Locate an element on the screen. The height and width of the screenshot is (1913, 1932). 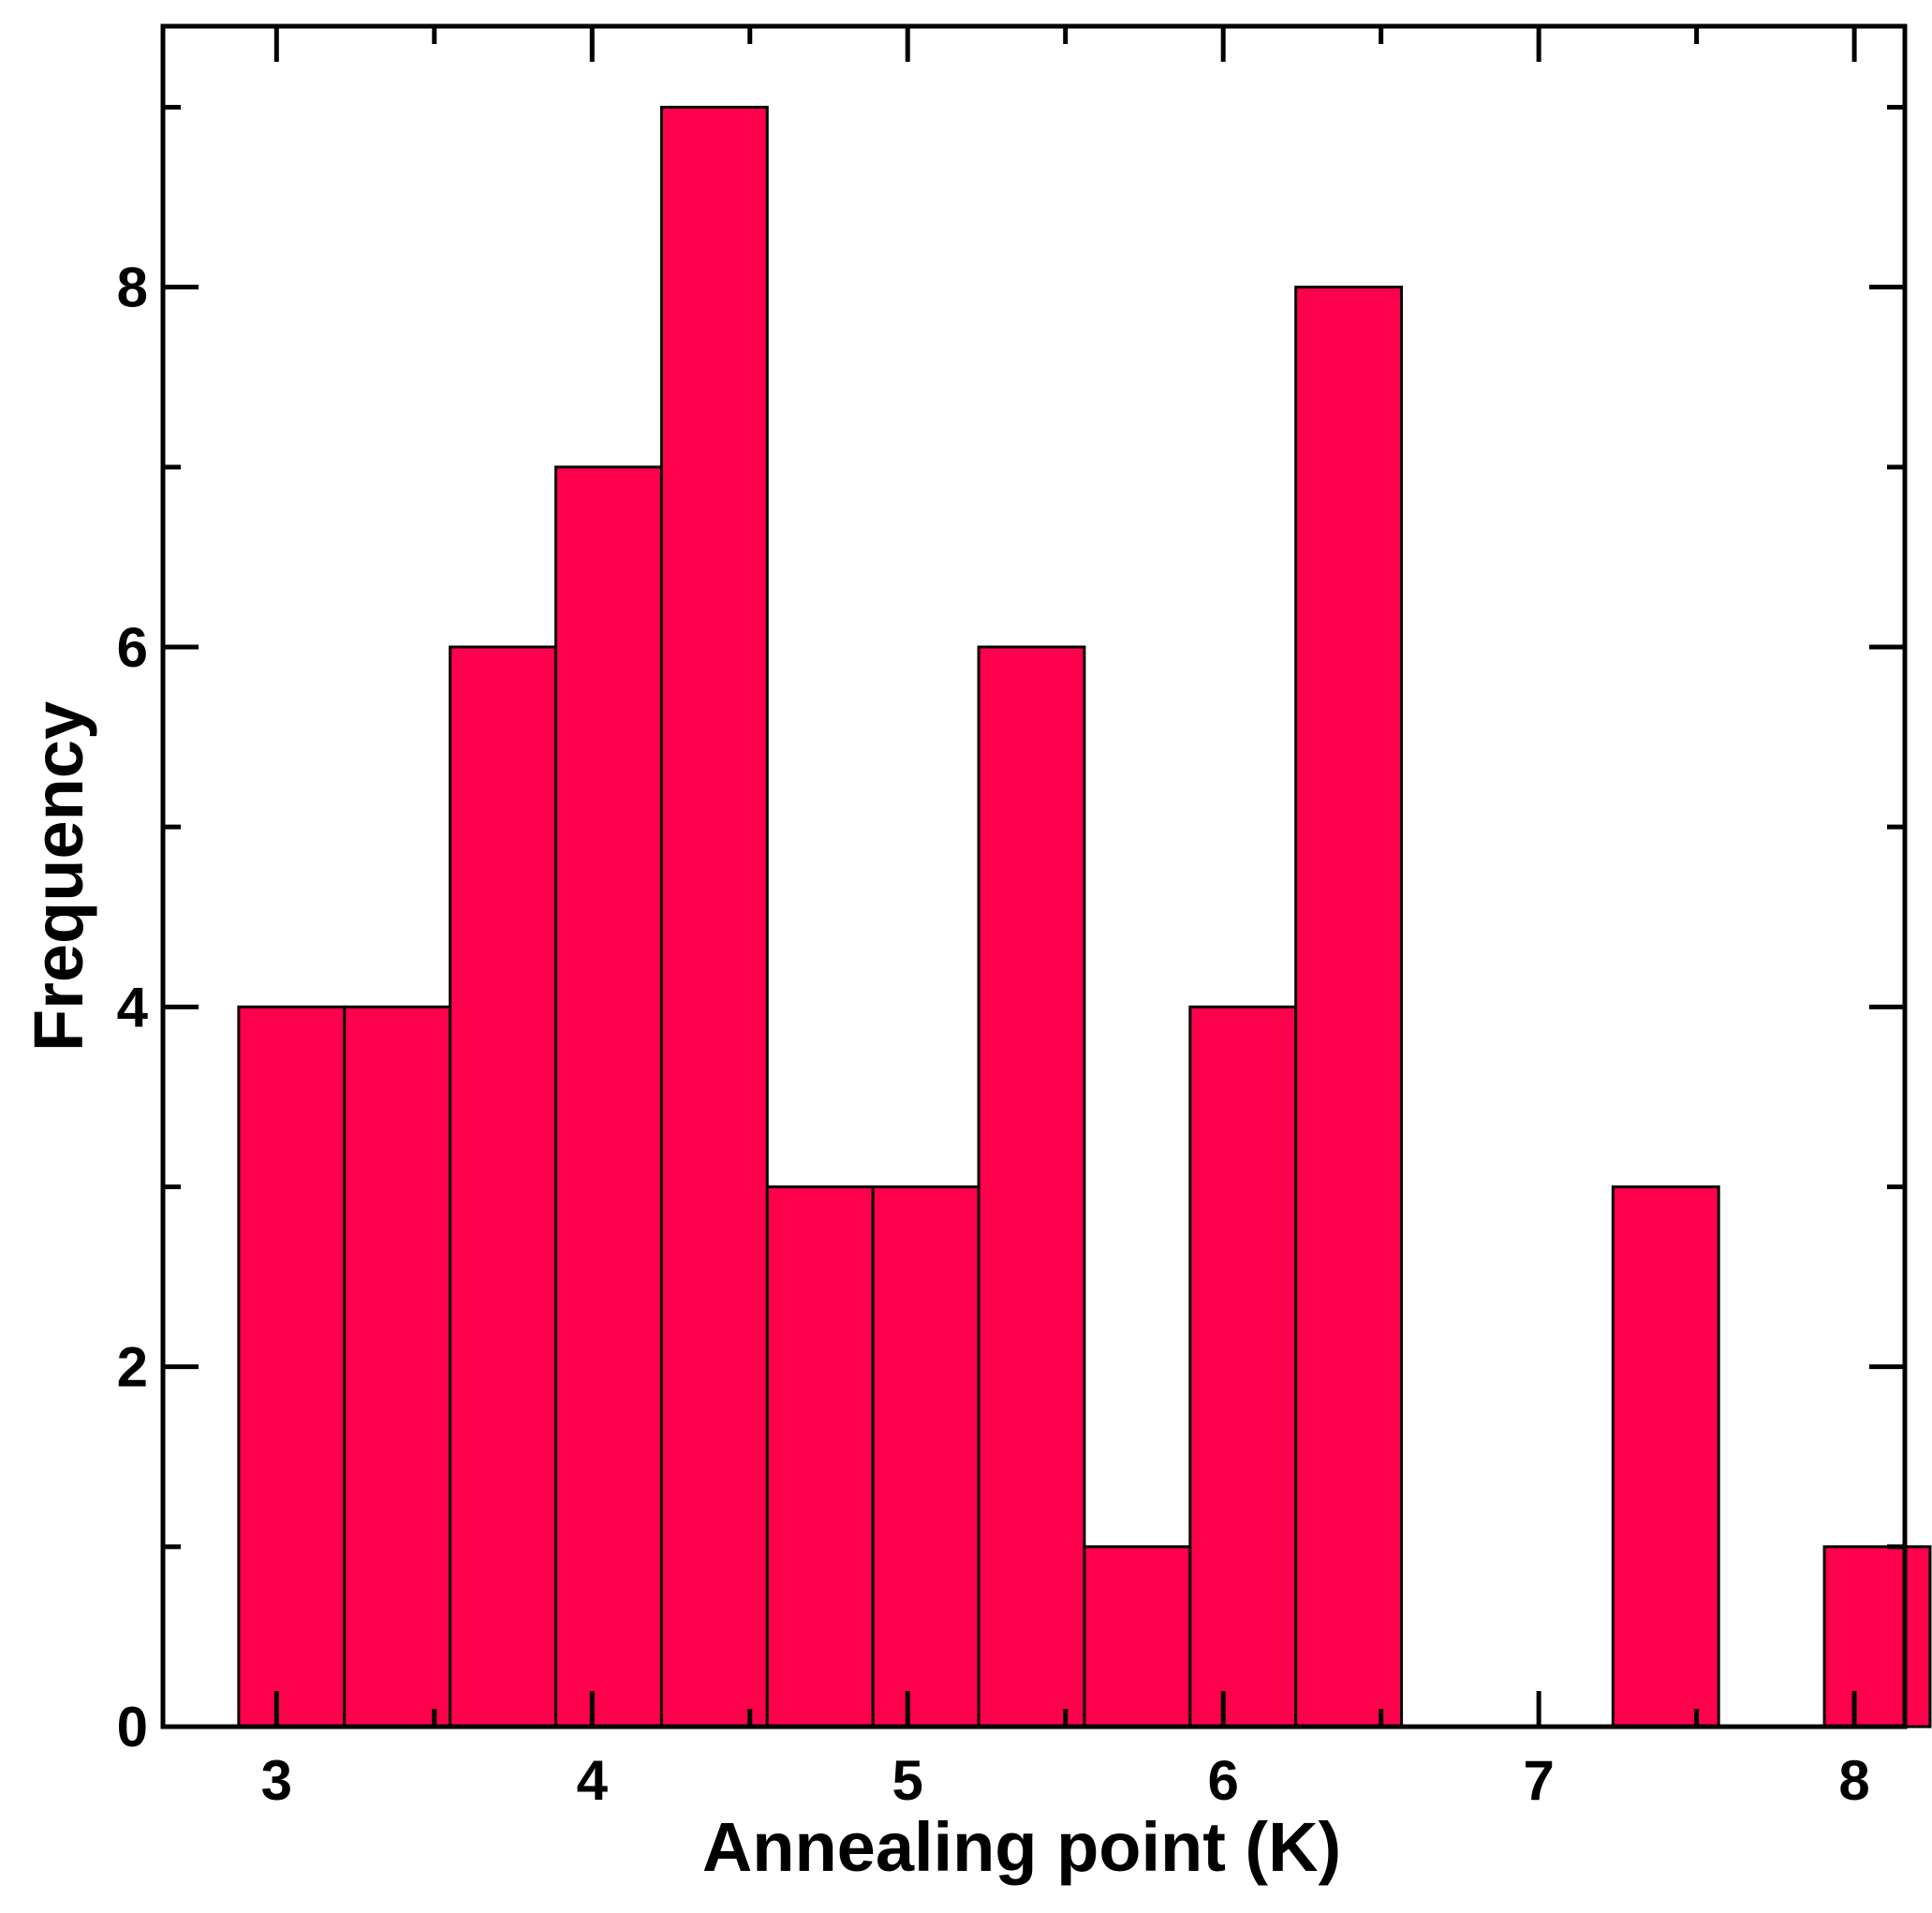
x-tick-label: 5 is located at coordinates (907, 1781).